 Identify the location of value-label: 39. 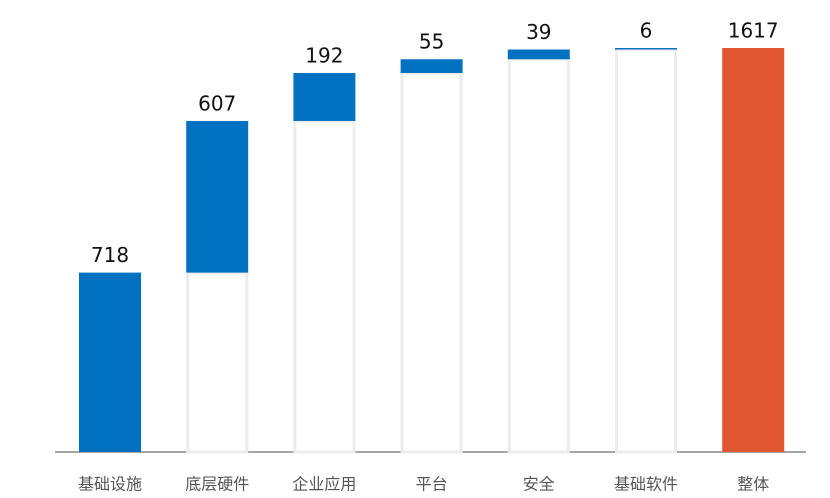
(538, 32).